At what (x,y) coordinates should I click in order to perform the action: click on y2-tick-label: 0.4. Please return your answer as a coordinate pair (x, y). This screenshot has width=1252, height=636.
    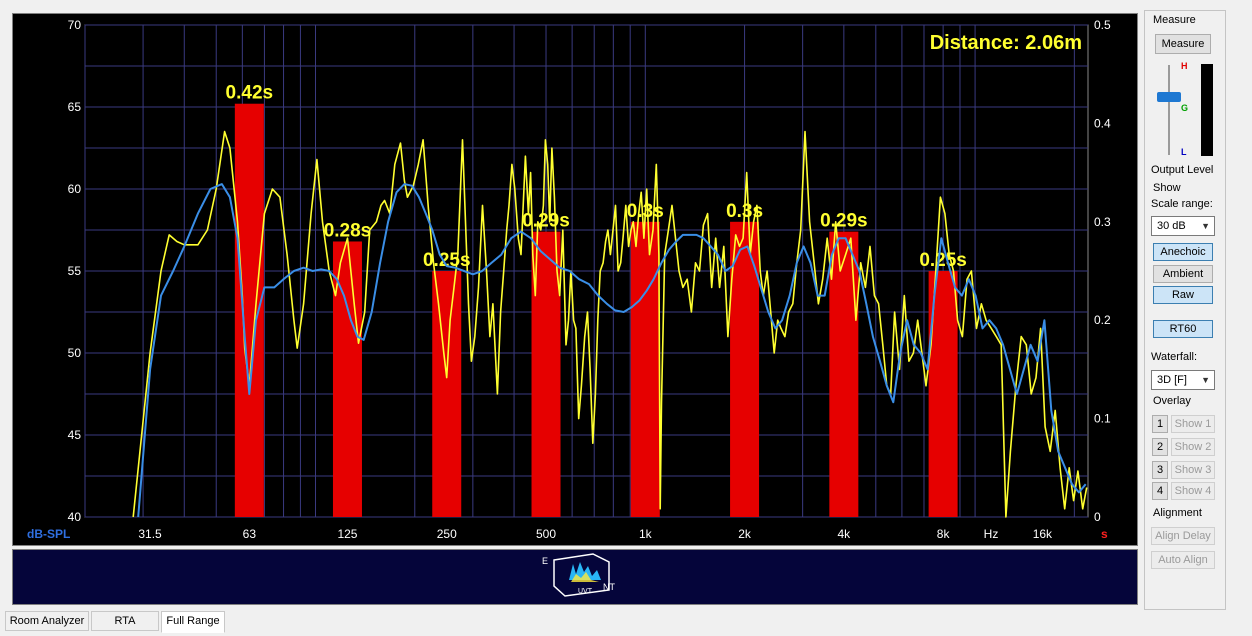
    Looking at the image, I should click on (1102, 123).